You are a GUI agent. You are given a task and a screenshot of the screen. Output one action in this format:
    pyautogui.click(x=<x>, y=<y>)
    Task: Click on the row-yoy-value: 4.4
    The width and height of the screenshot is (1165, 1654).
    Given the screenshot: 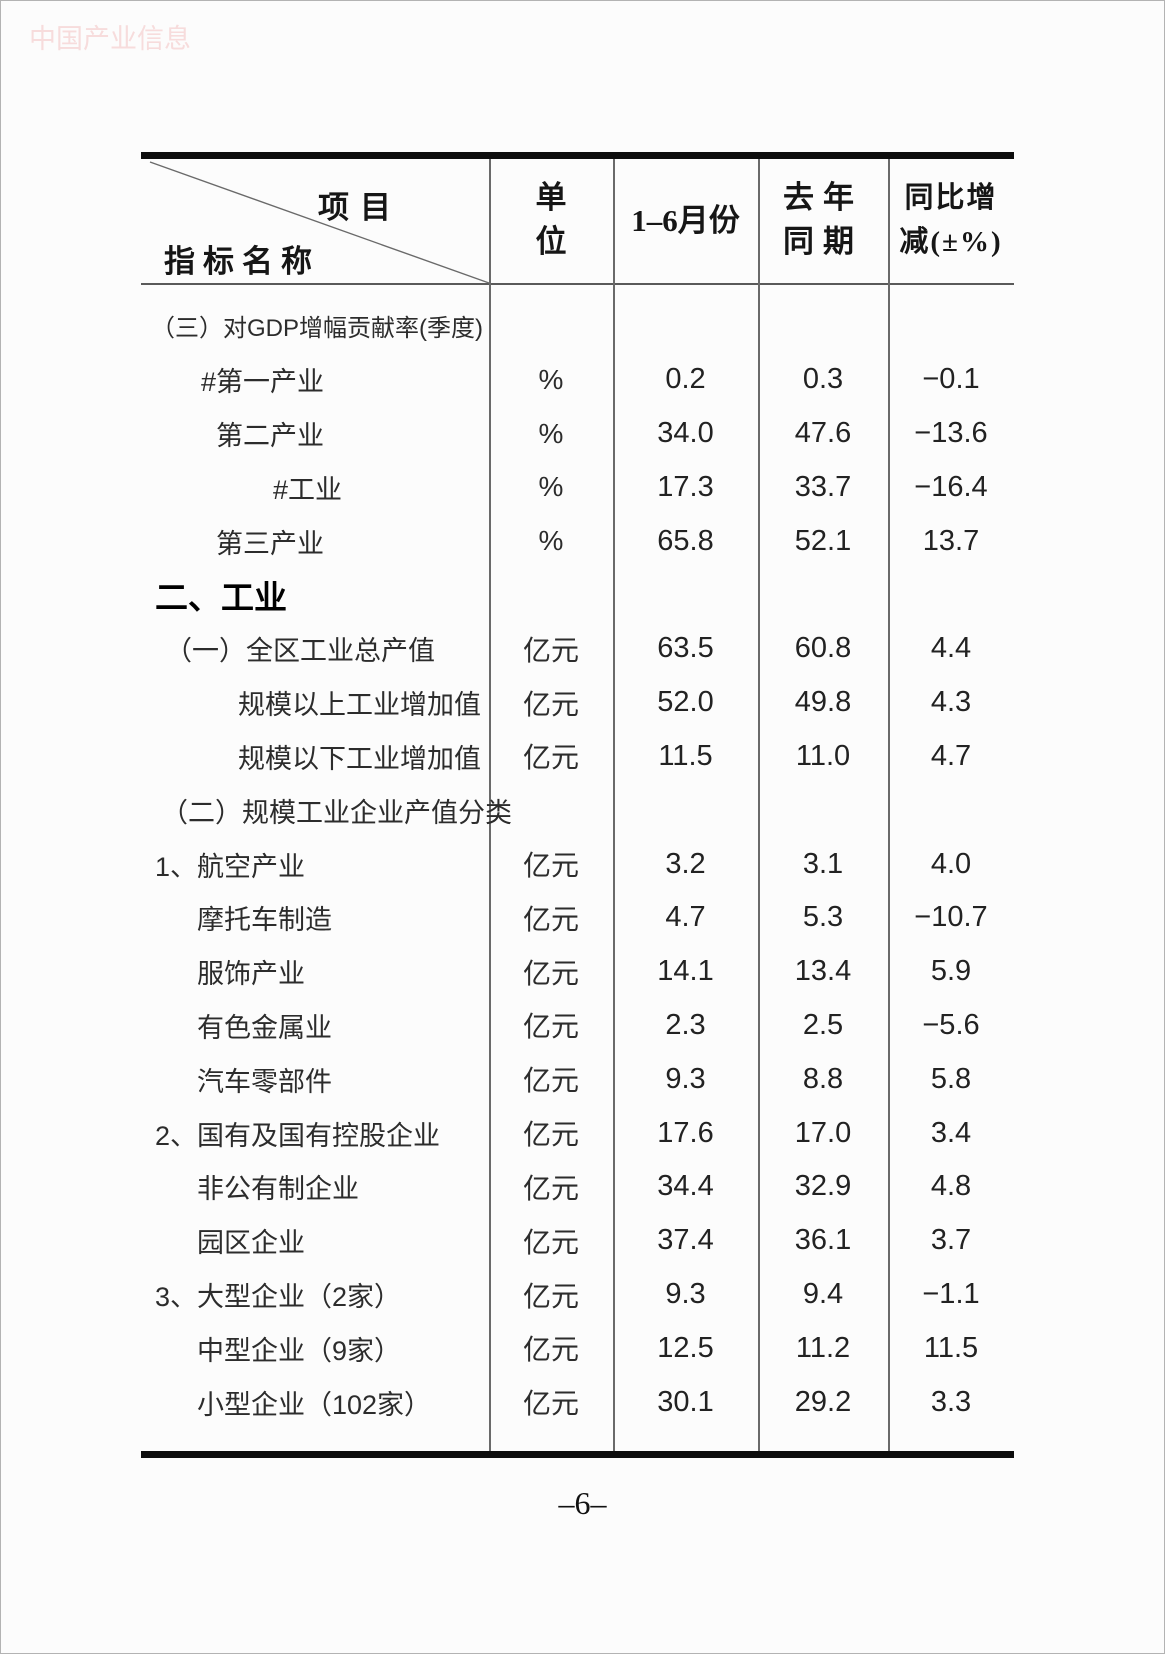 What is the action you would take?
    pyautogui.click(x=951, y=648)
    